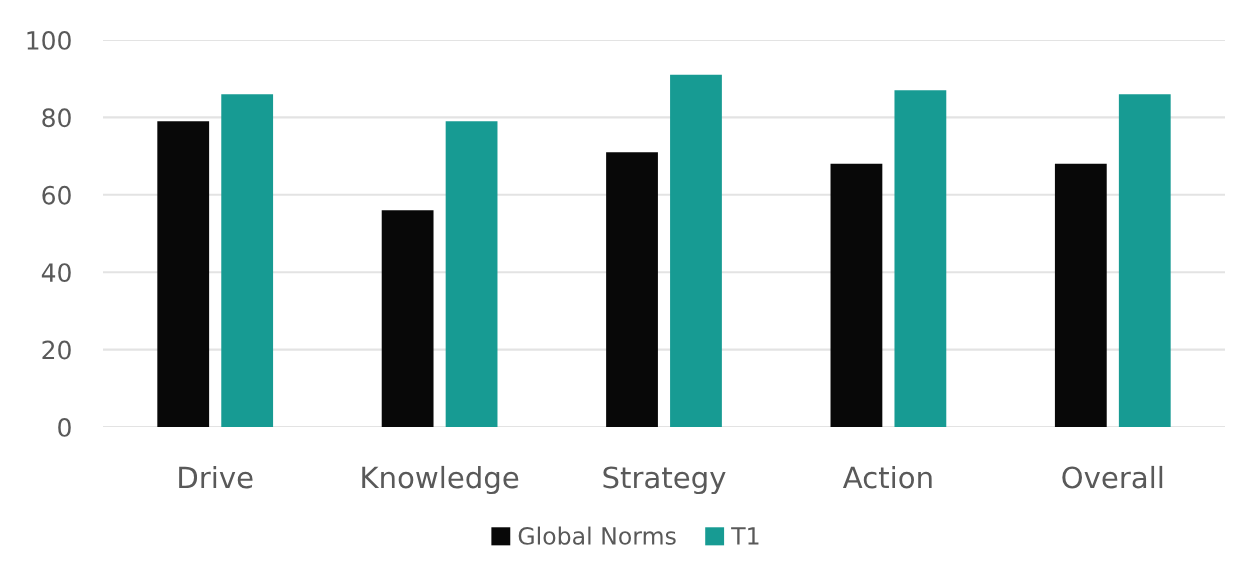 The height and width of the screenshot is (577, 1252). I want to click on y-tick-label: 80, so click(56, 118).